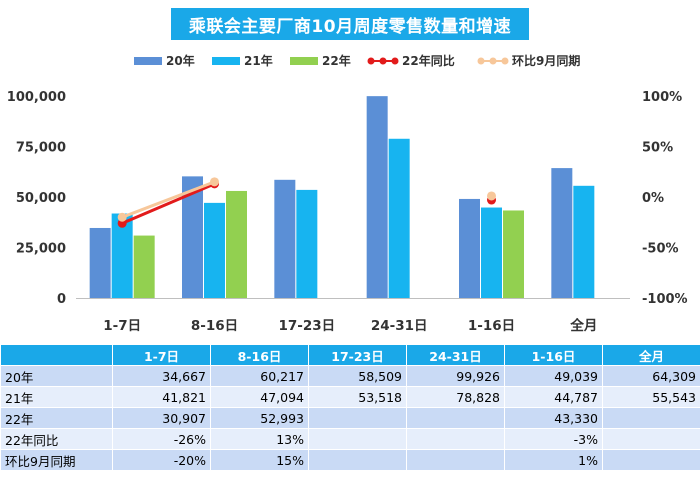 The image size is (700, 478). What do you see at coordinates (259, 397) in the screenshot?
I see `table-cell: 47,094` at bounding box center [259, 397].